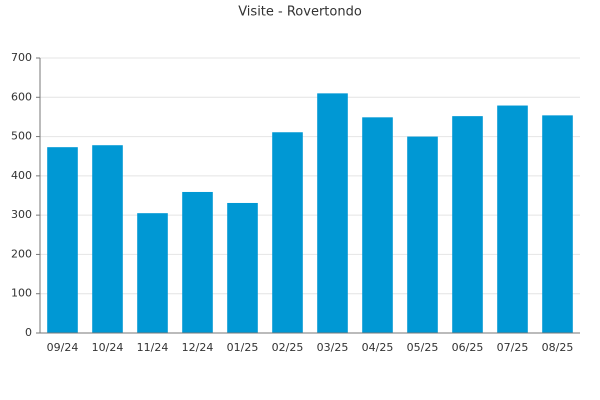 Image resolution: width=600 pixels, height=400 pixels. I want to click on y-tick-label: 200, so click(21, 253).